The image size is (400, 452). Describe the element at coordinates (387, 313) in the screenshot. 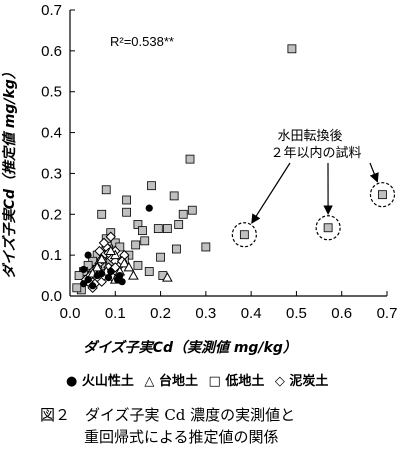

I see `x-tick-label: 0.7` at that location.